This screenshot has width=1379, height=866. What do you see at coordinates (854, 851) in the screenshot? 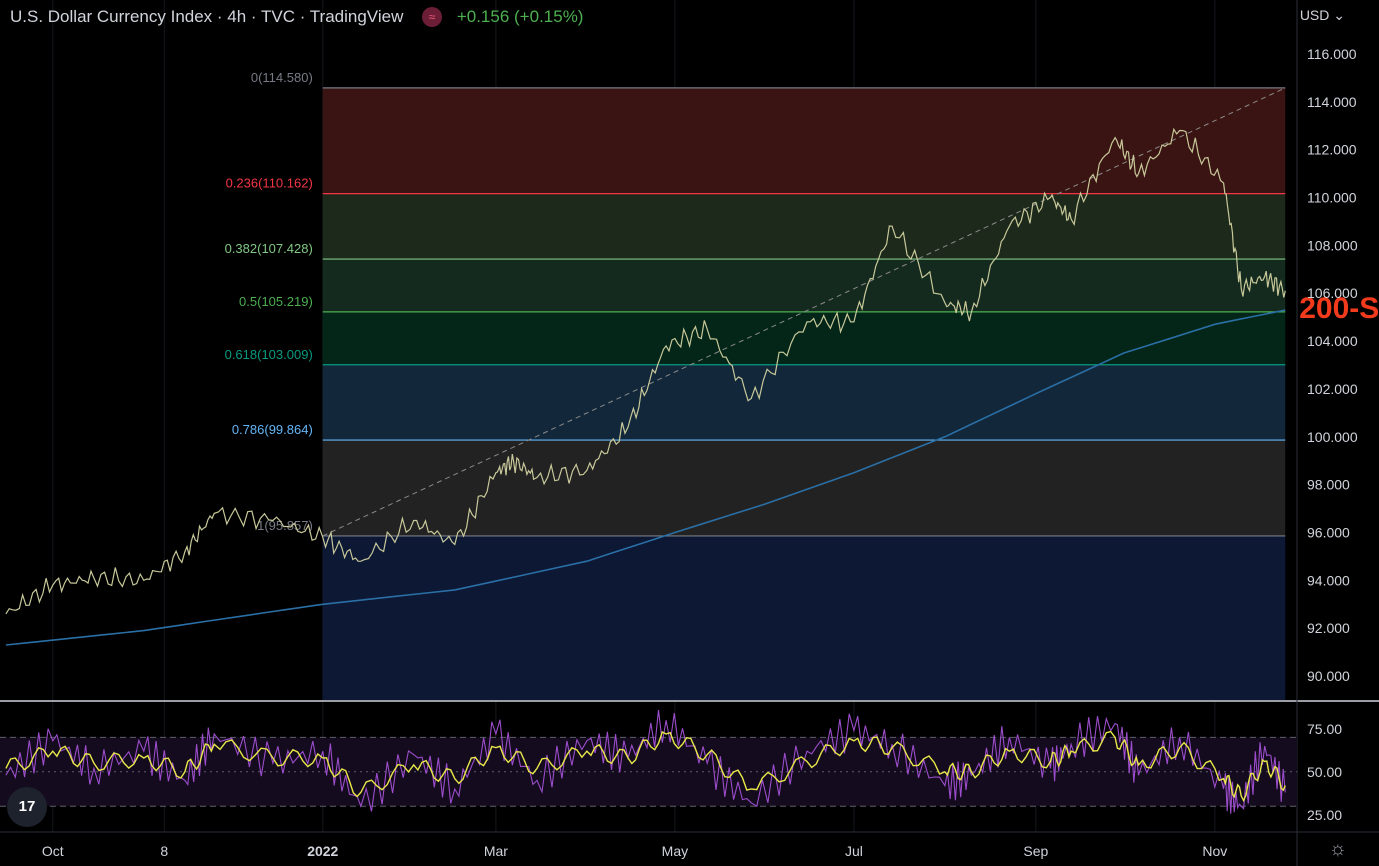
I see `x-tick-label: Jul` at bounding box center [854, 851].